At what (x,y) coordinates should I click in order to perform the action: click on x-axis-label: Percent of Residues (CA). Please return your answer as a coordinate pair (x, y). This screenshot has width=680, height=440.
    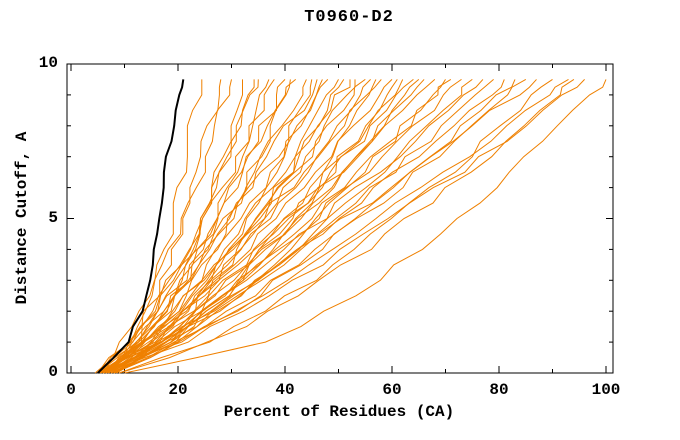
    Looking at the image, I should click on (339, 412).